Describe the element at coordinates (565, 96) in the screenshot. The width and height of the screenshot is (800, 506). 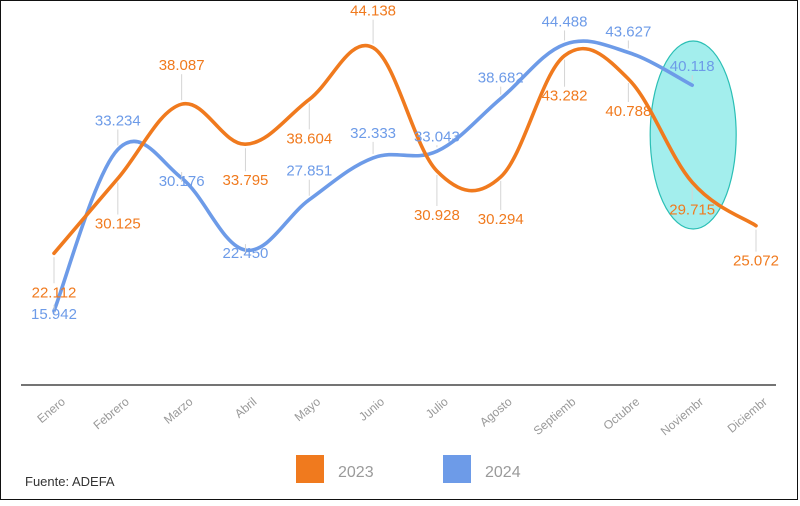
I see `data-label-2023: 43.282` at that location.